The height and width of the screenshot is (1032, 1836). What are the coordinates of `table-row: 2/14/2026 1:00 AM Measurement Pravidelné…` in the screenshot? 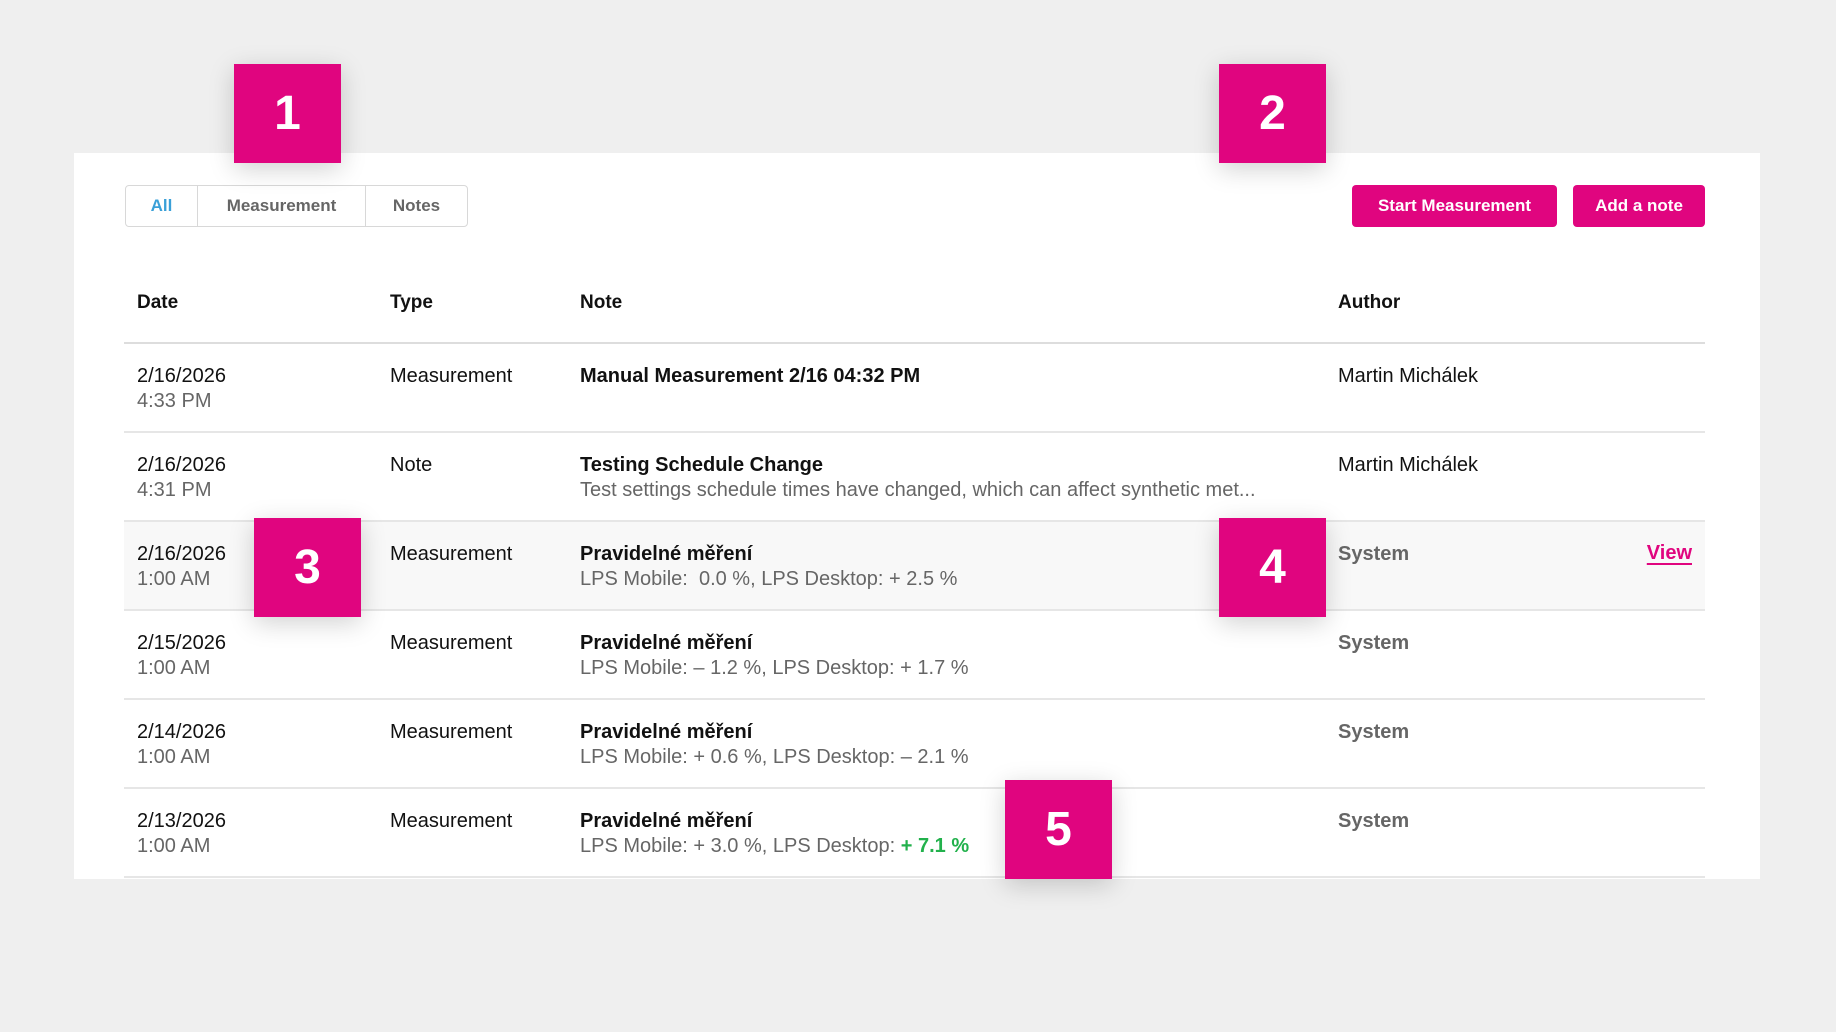 It's located at (914, 744).